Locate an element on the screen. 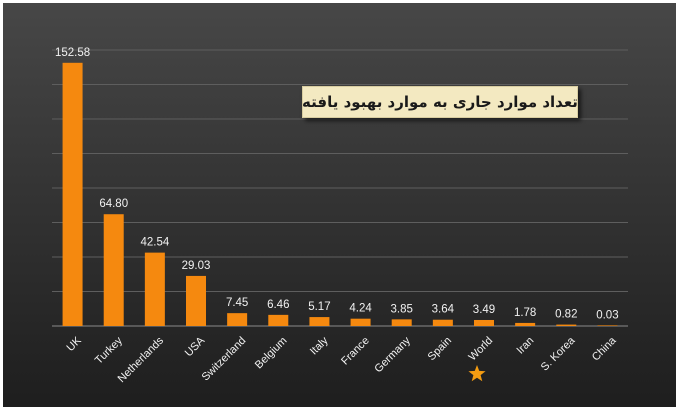 This screenshot has height=412, width=681. data-label: 1.78 is located at coordinates (525, 313).